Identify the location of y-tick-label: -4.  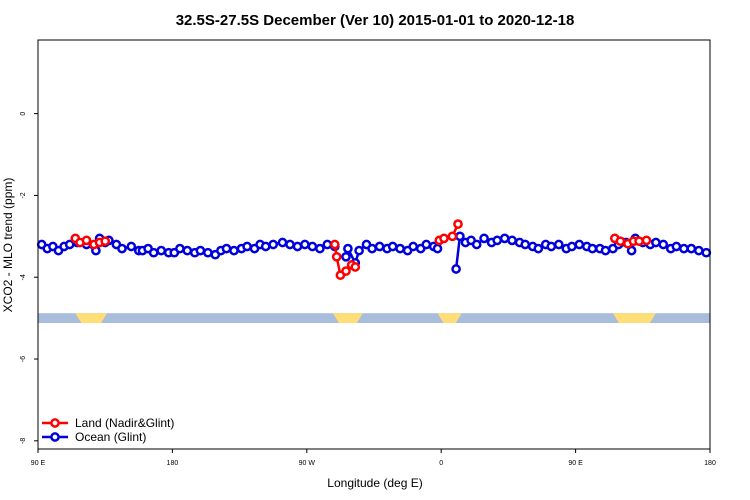
(23, 277).